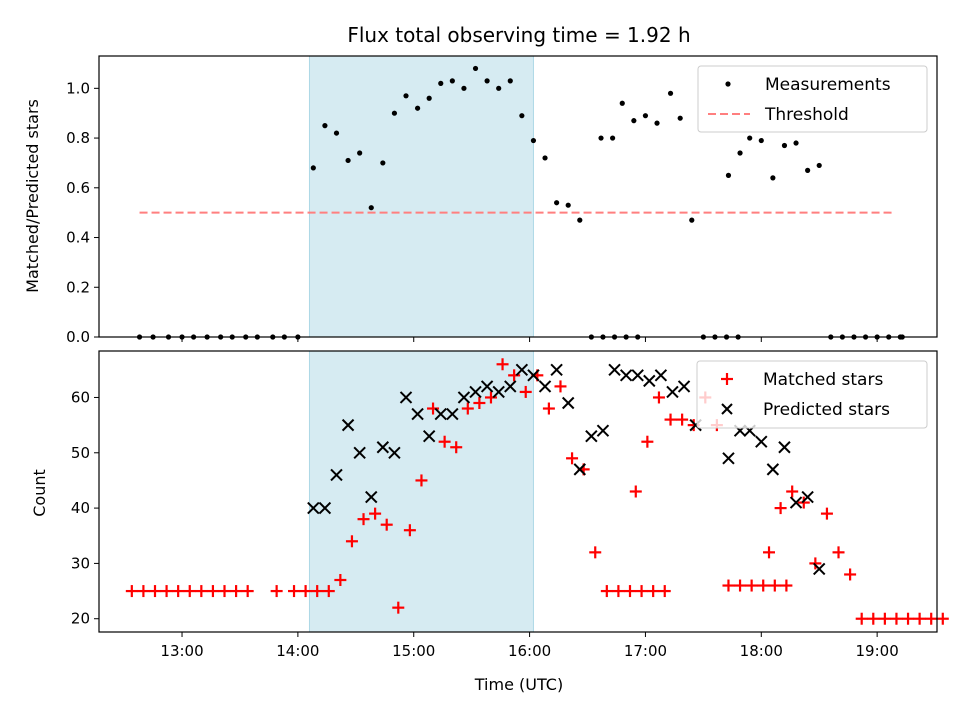 This screenshot has width=960, height=720. I want to click on bottom-y-tick-label: 60, so click(80, 397).